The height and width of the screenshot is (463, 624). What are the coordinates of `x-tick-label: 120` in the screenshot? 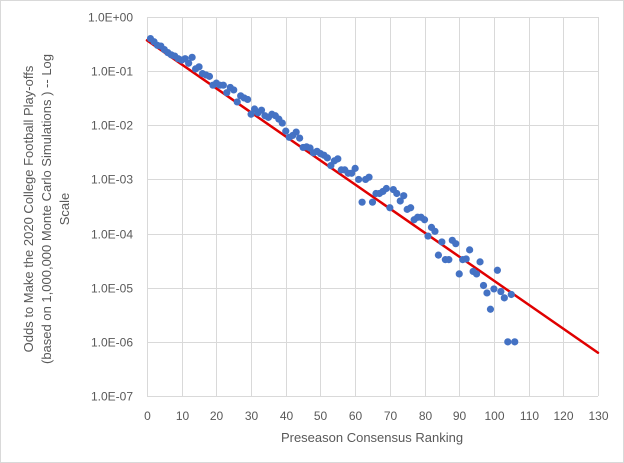 It's located at (563, 416).